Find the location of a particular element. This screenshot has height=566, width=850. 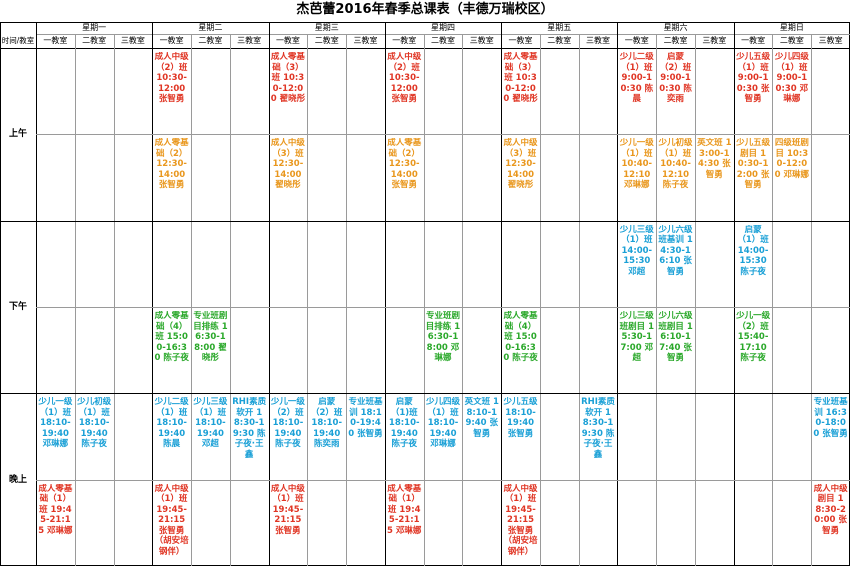

class-entry: 少儿二级（1）班 18:10-19:40 陈晨 is located at coordinates (171, 423).